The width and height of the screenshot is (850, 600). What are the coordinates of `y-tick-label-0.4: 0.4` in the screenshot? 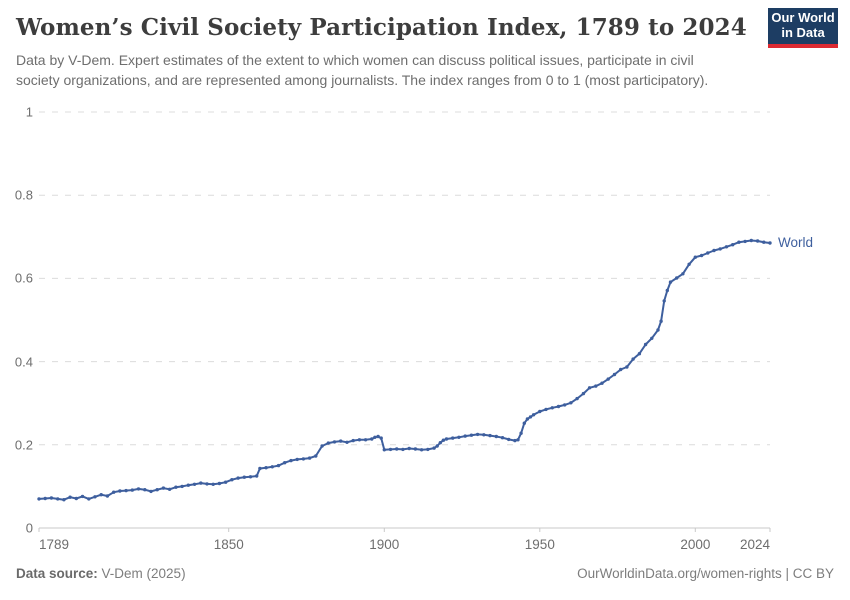 It's located at (23, 362).